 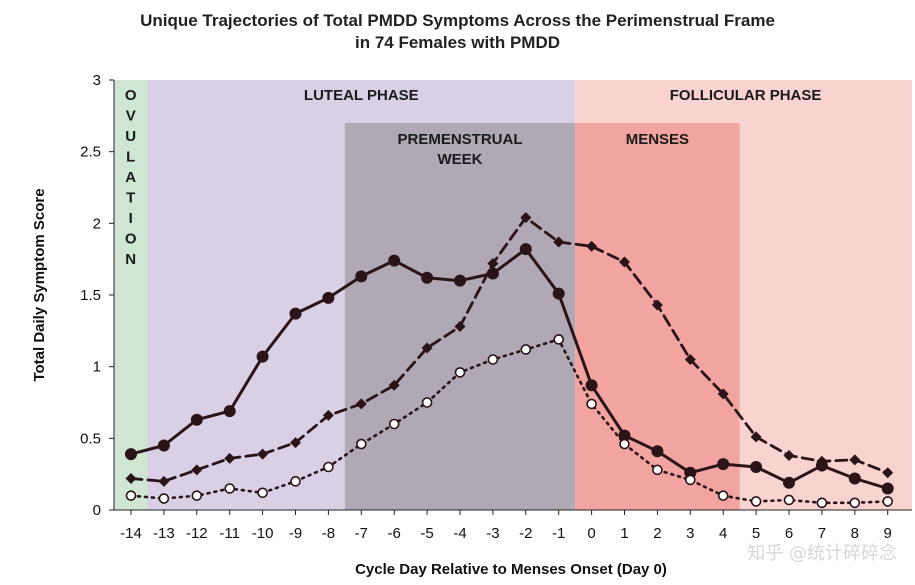 I want to click on x-tick-label: 9, so click(x=888, y=533).